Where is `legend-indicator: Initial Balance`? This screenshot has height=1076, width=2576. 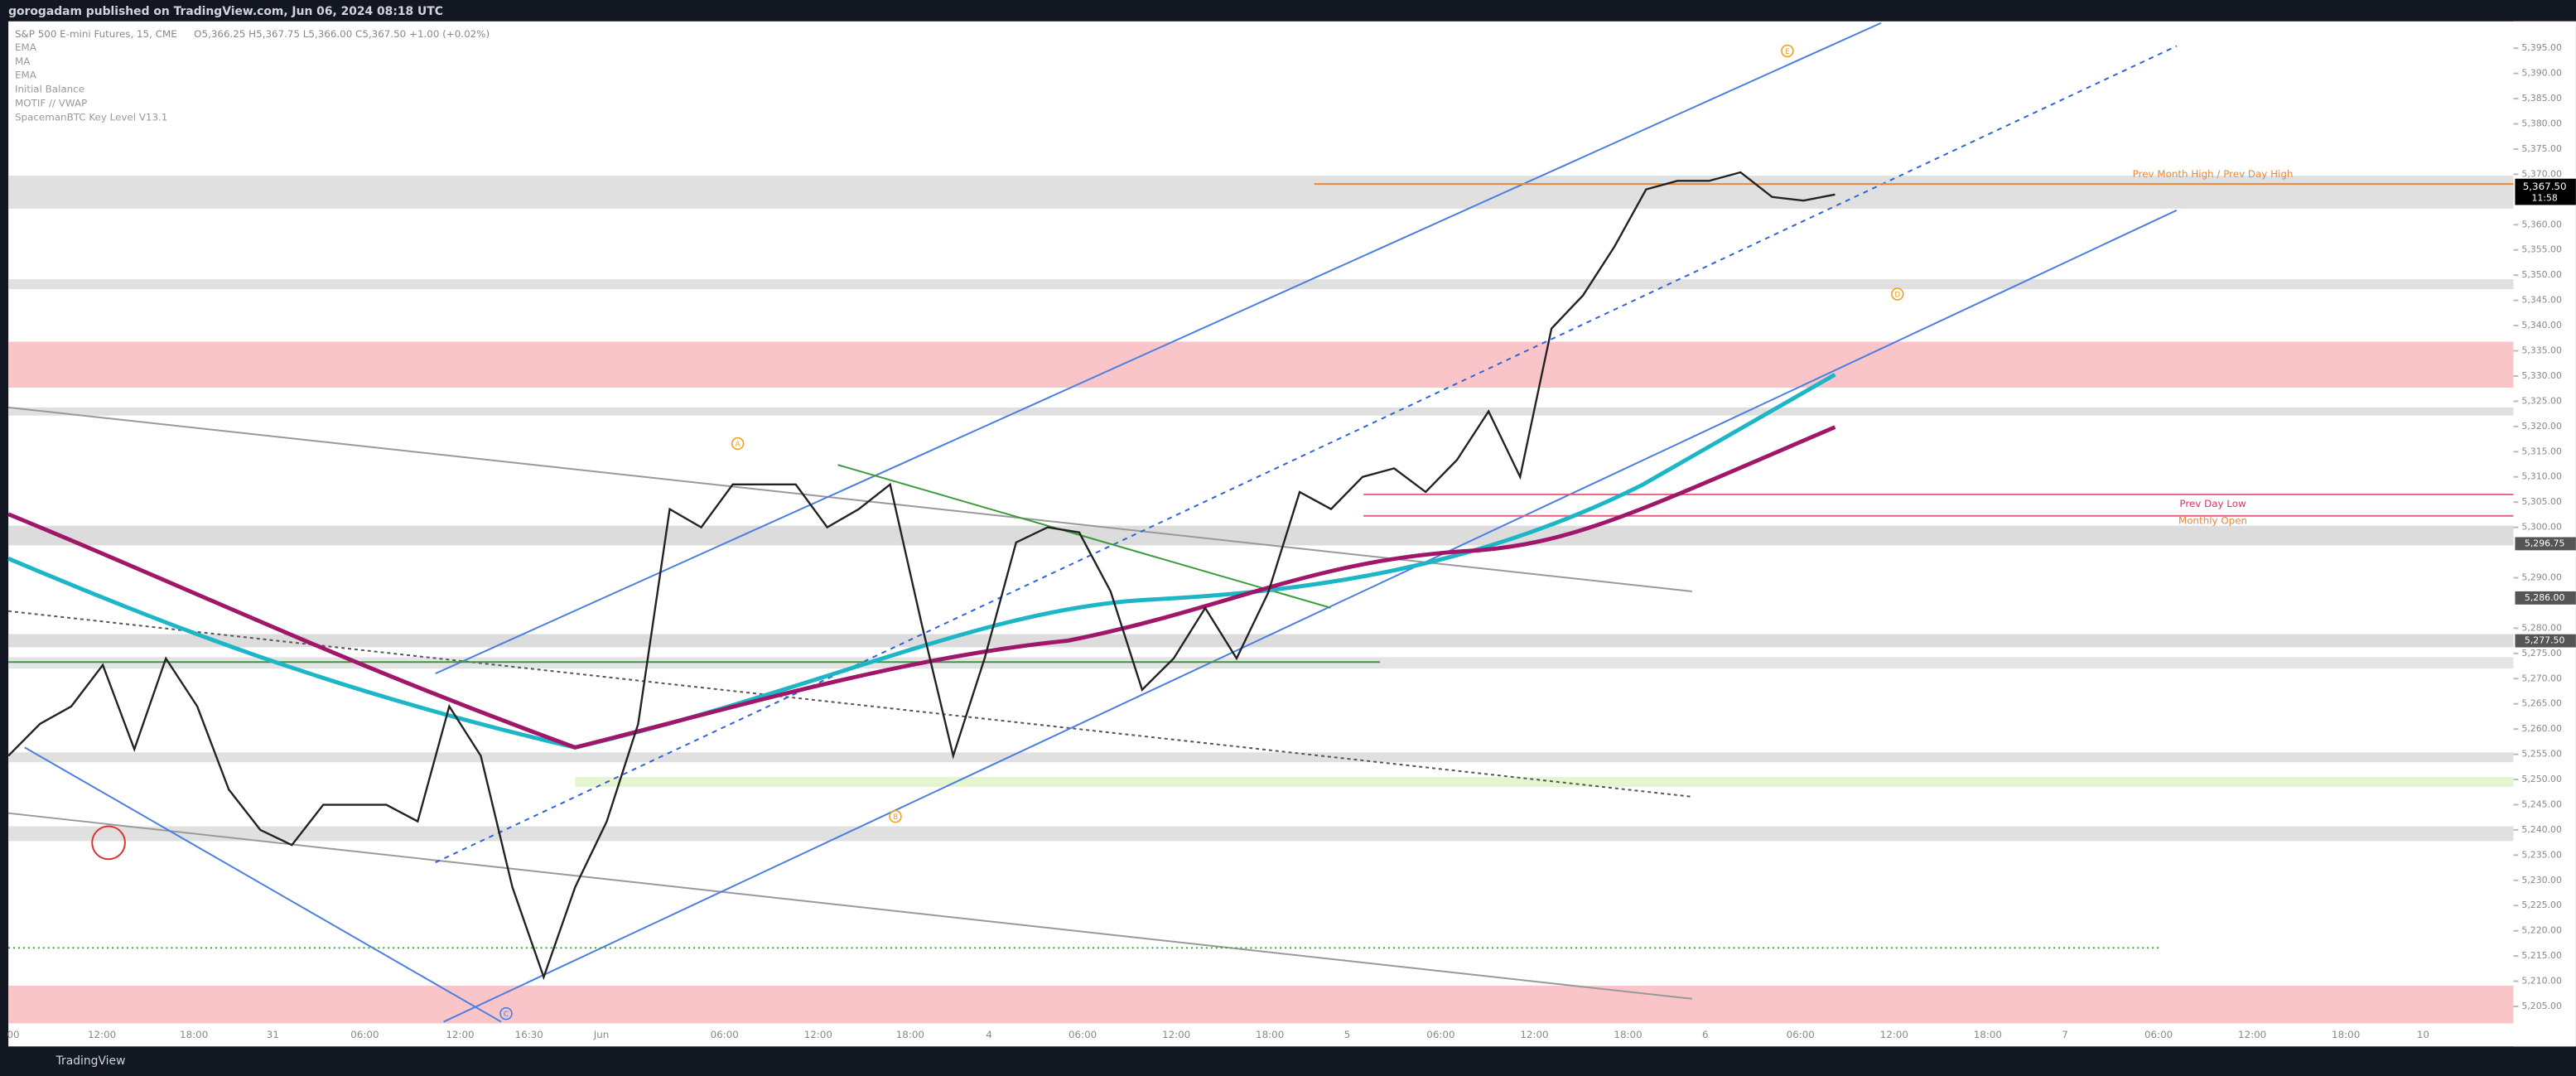 legend-indicator: Initial Balance is located at coordinates (50, 89).